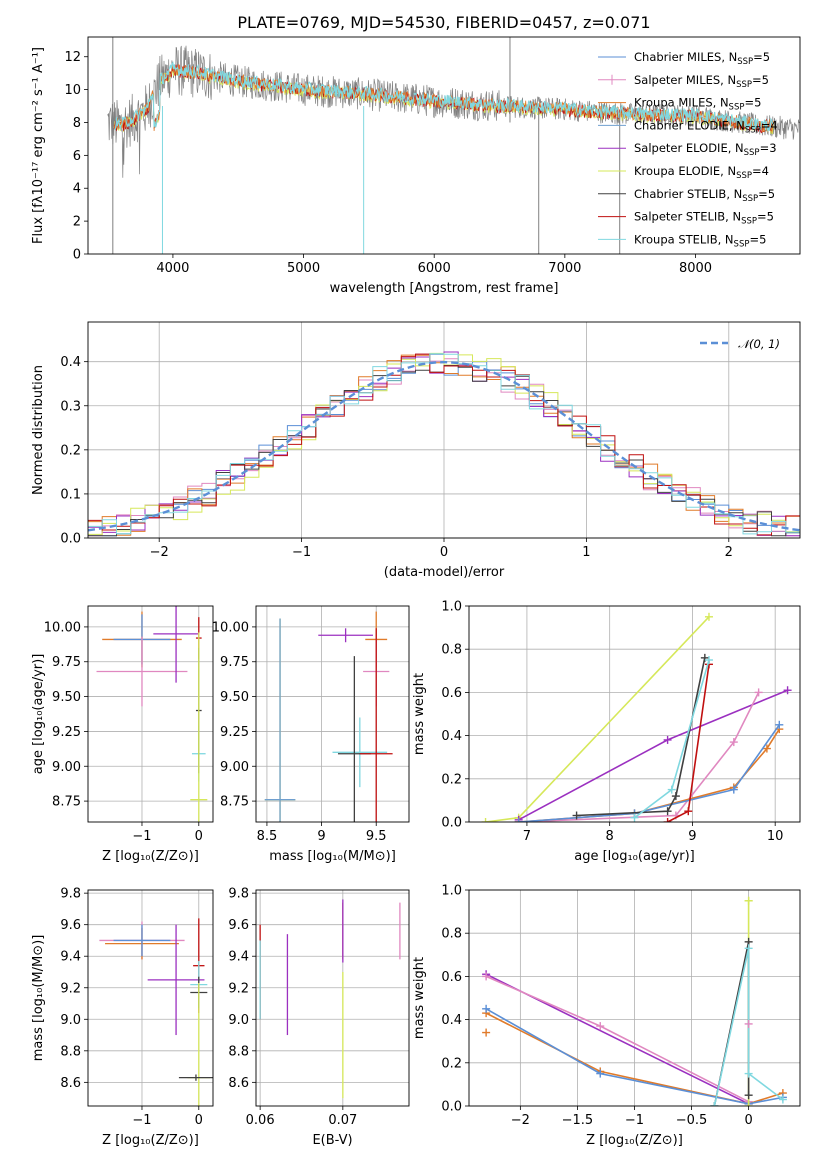 This screenshot has width=819, height=1170. I want to click on y-tick-label: 9.4, so click(70, 957).